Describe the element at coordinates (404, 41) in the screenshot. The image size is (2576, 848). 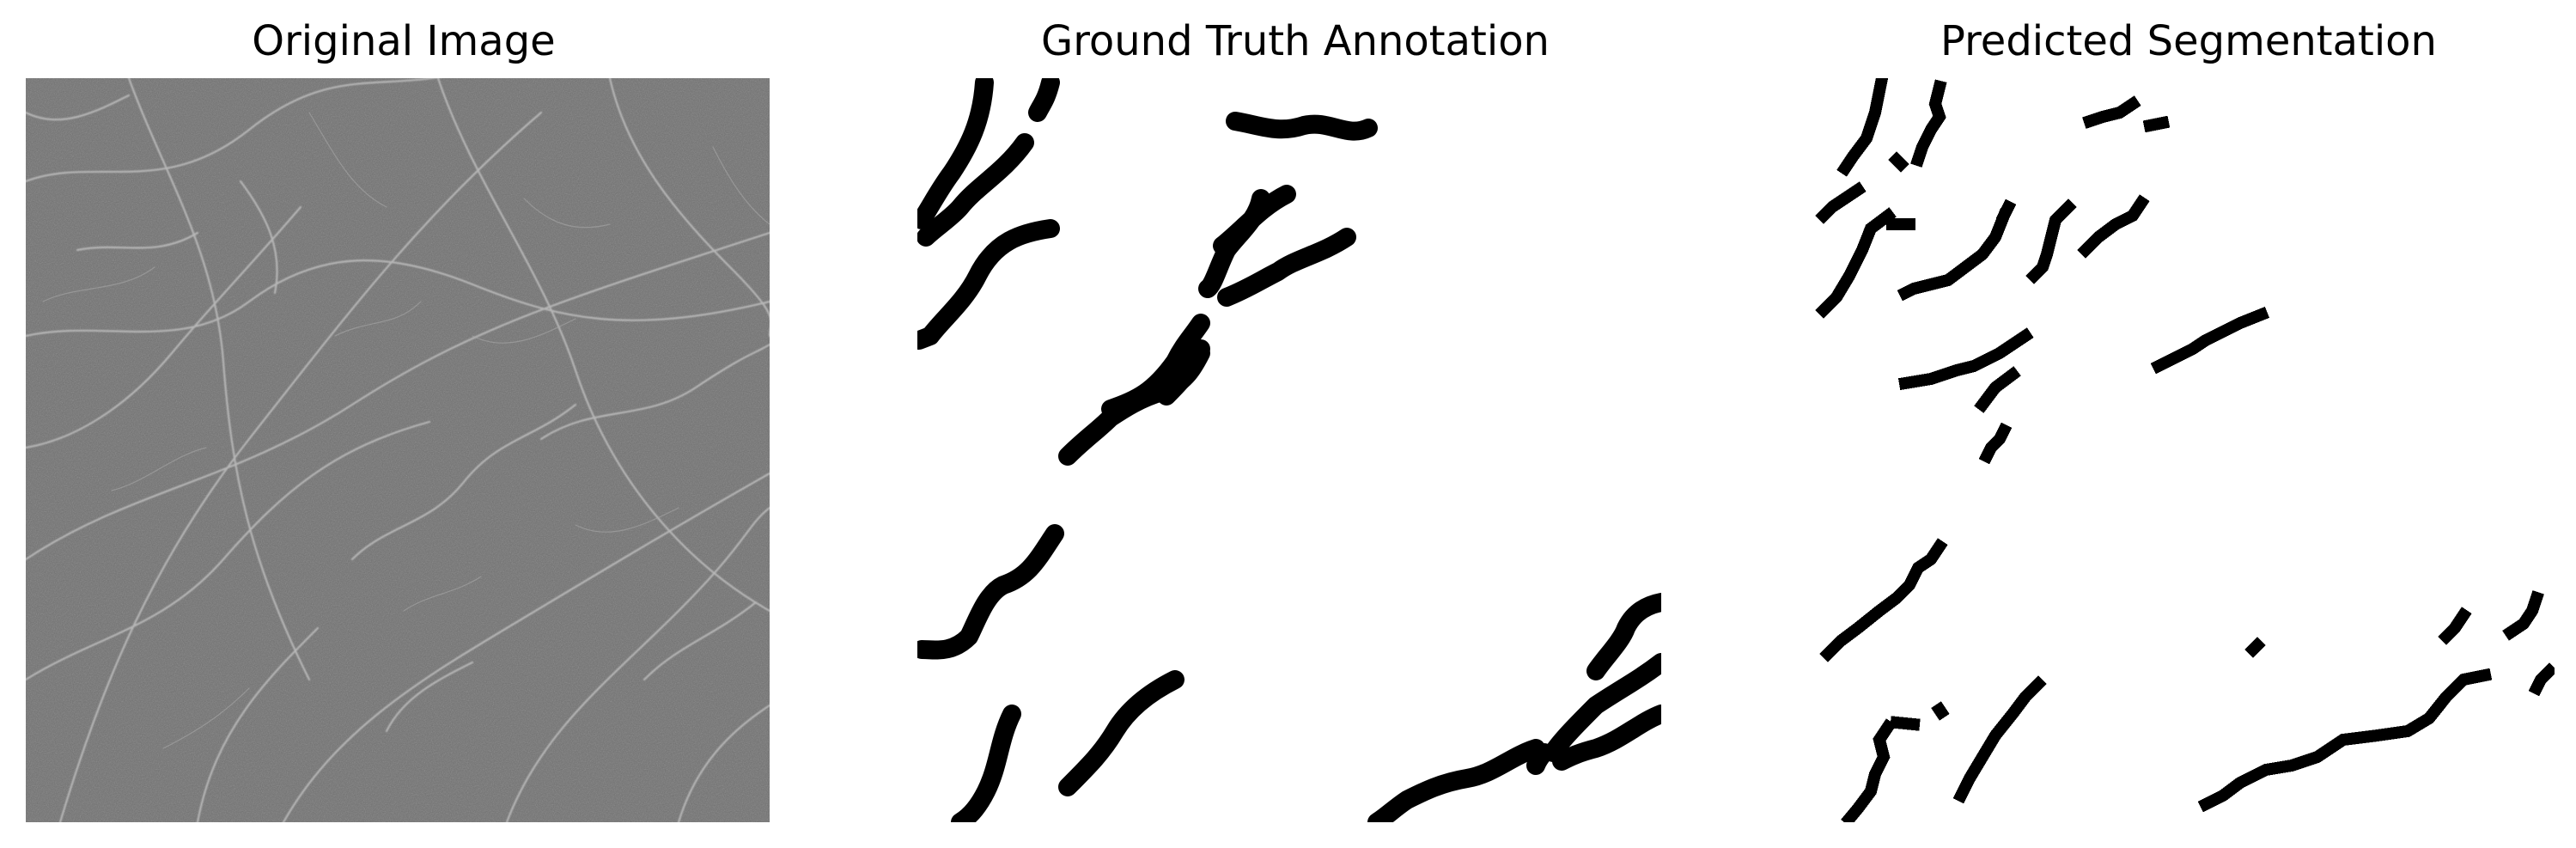
I see `panel-title-original: Original Image` at that location.